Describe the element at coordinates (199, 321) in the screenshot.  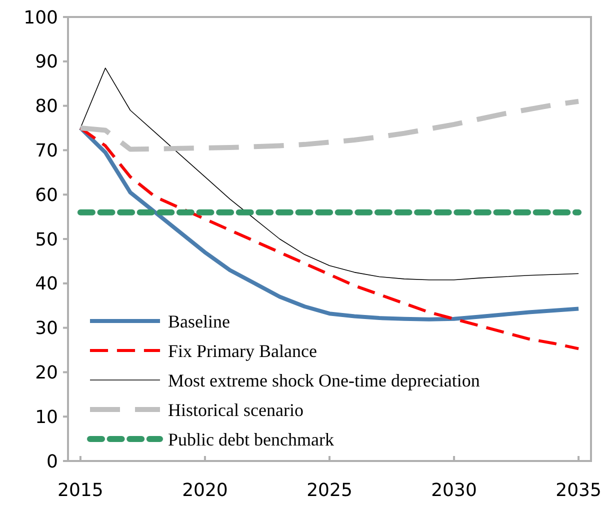
I see `legend-label: Baseline` at that location.